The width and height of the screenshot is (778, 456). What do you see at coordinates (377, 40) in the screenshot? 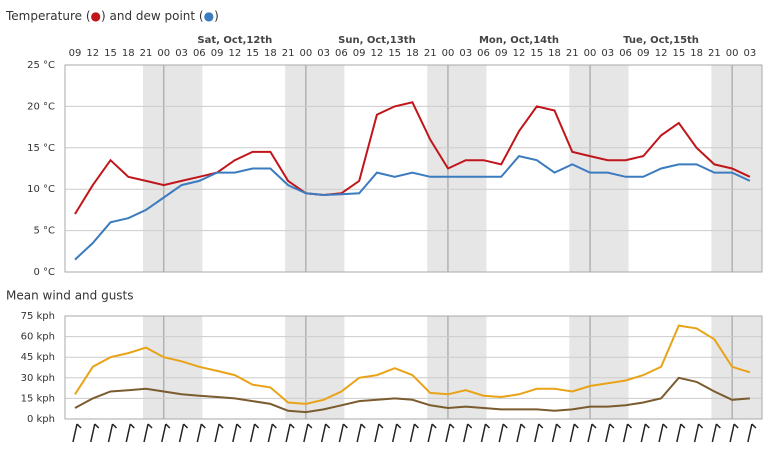
I see `day-label: Sun, Oct,13th` at bounding box center [377, 40].